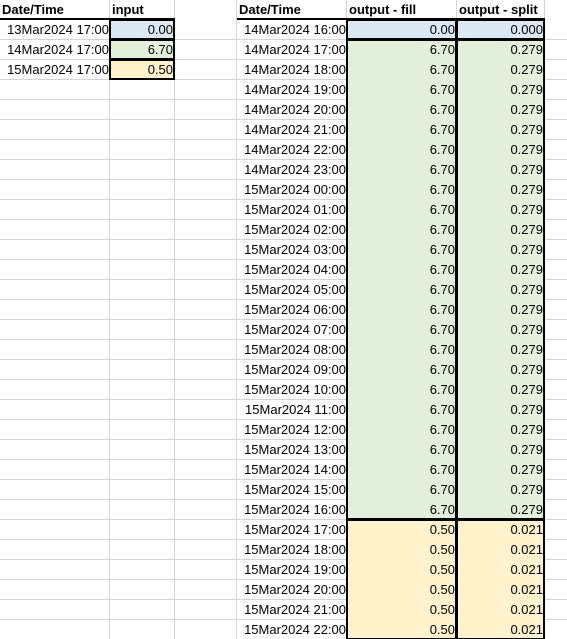  Describe the element at coordinates (295, 389) in the screenshot. I see `output-datetime-cell: 15Mar2024 10:00` at that location.